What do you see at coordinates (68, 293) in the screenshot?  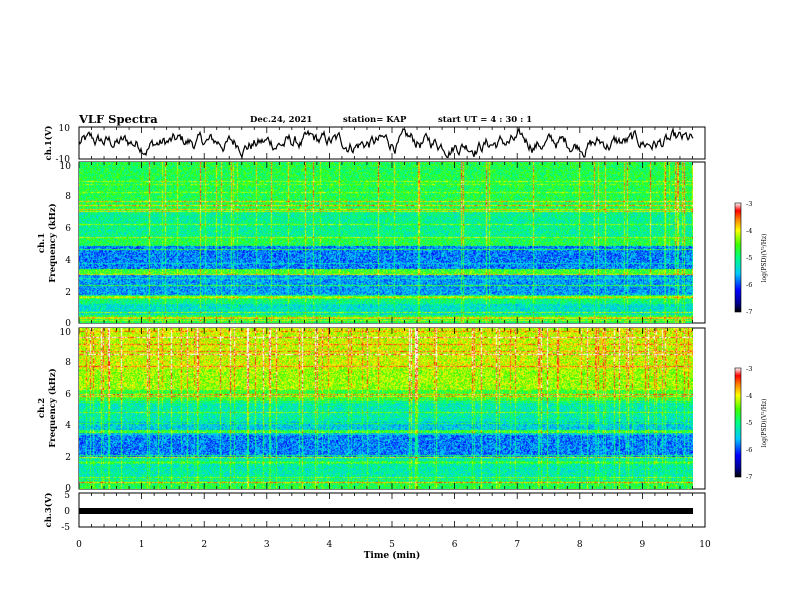 I see `ch1-spec-ytick-2: 2` at bounding box center [68, 293].